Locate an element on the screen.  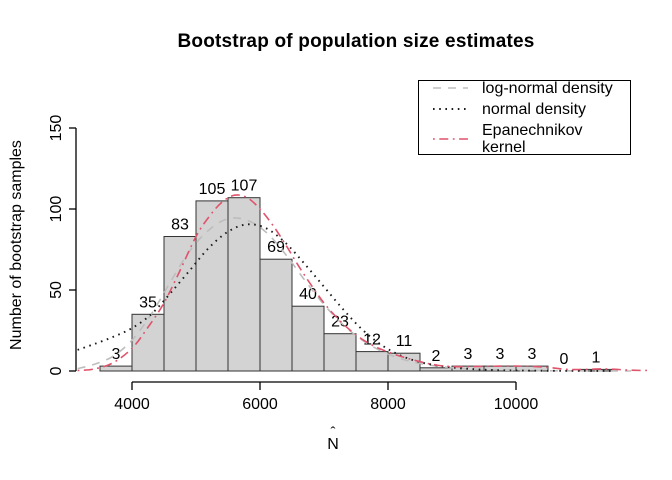
bar-count-label: 105 is located at coordinates (212, 189).